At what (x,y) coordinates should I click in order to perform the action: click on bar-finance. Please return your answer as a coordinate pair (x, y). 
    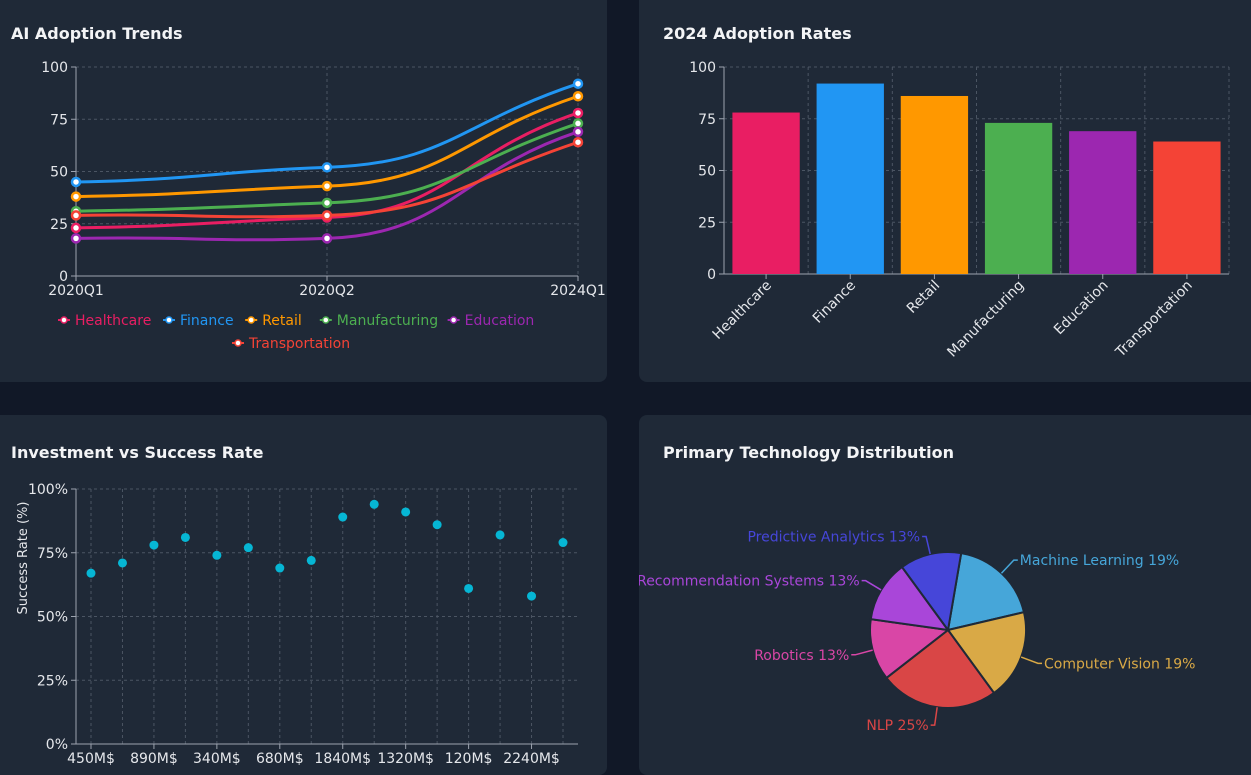
    Looking at the image, I should click on (850, 178).